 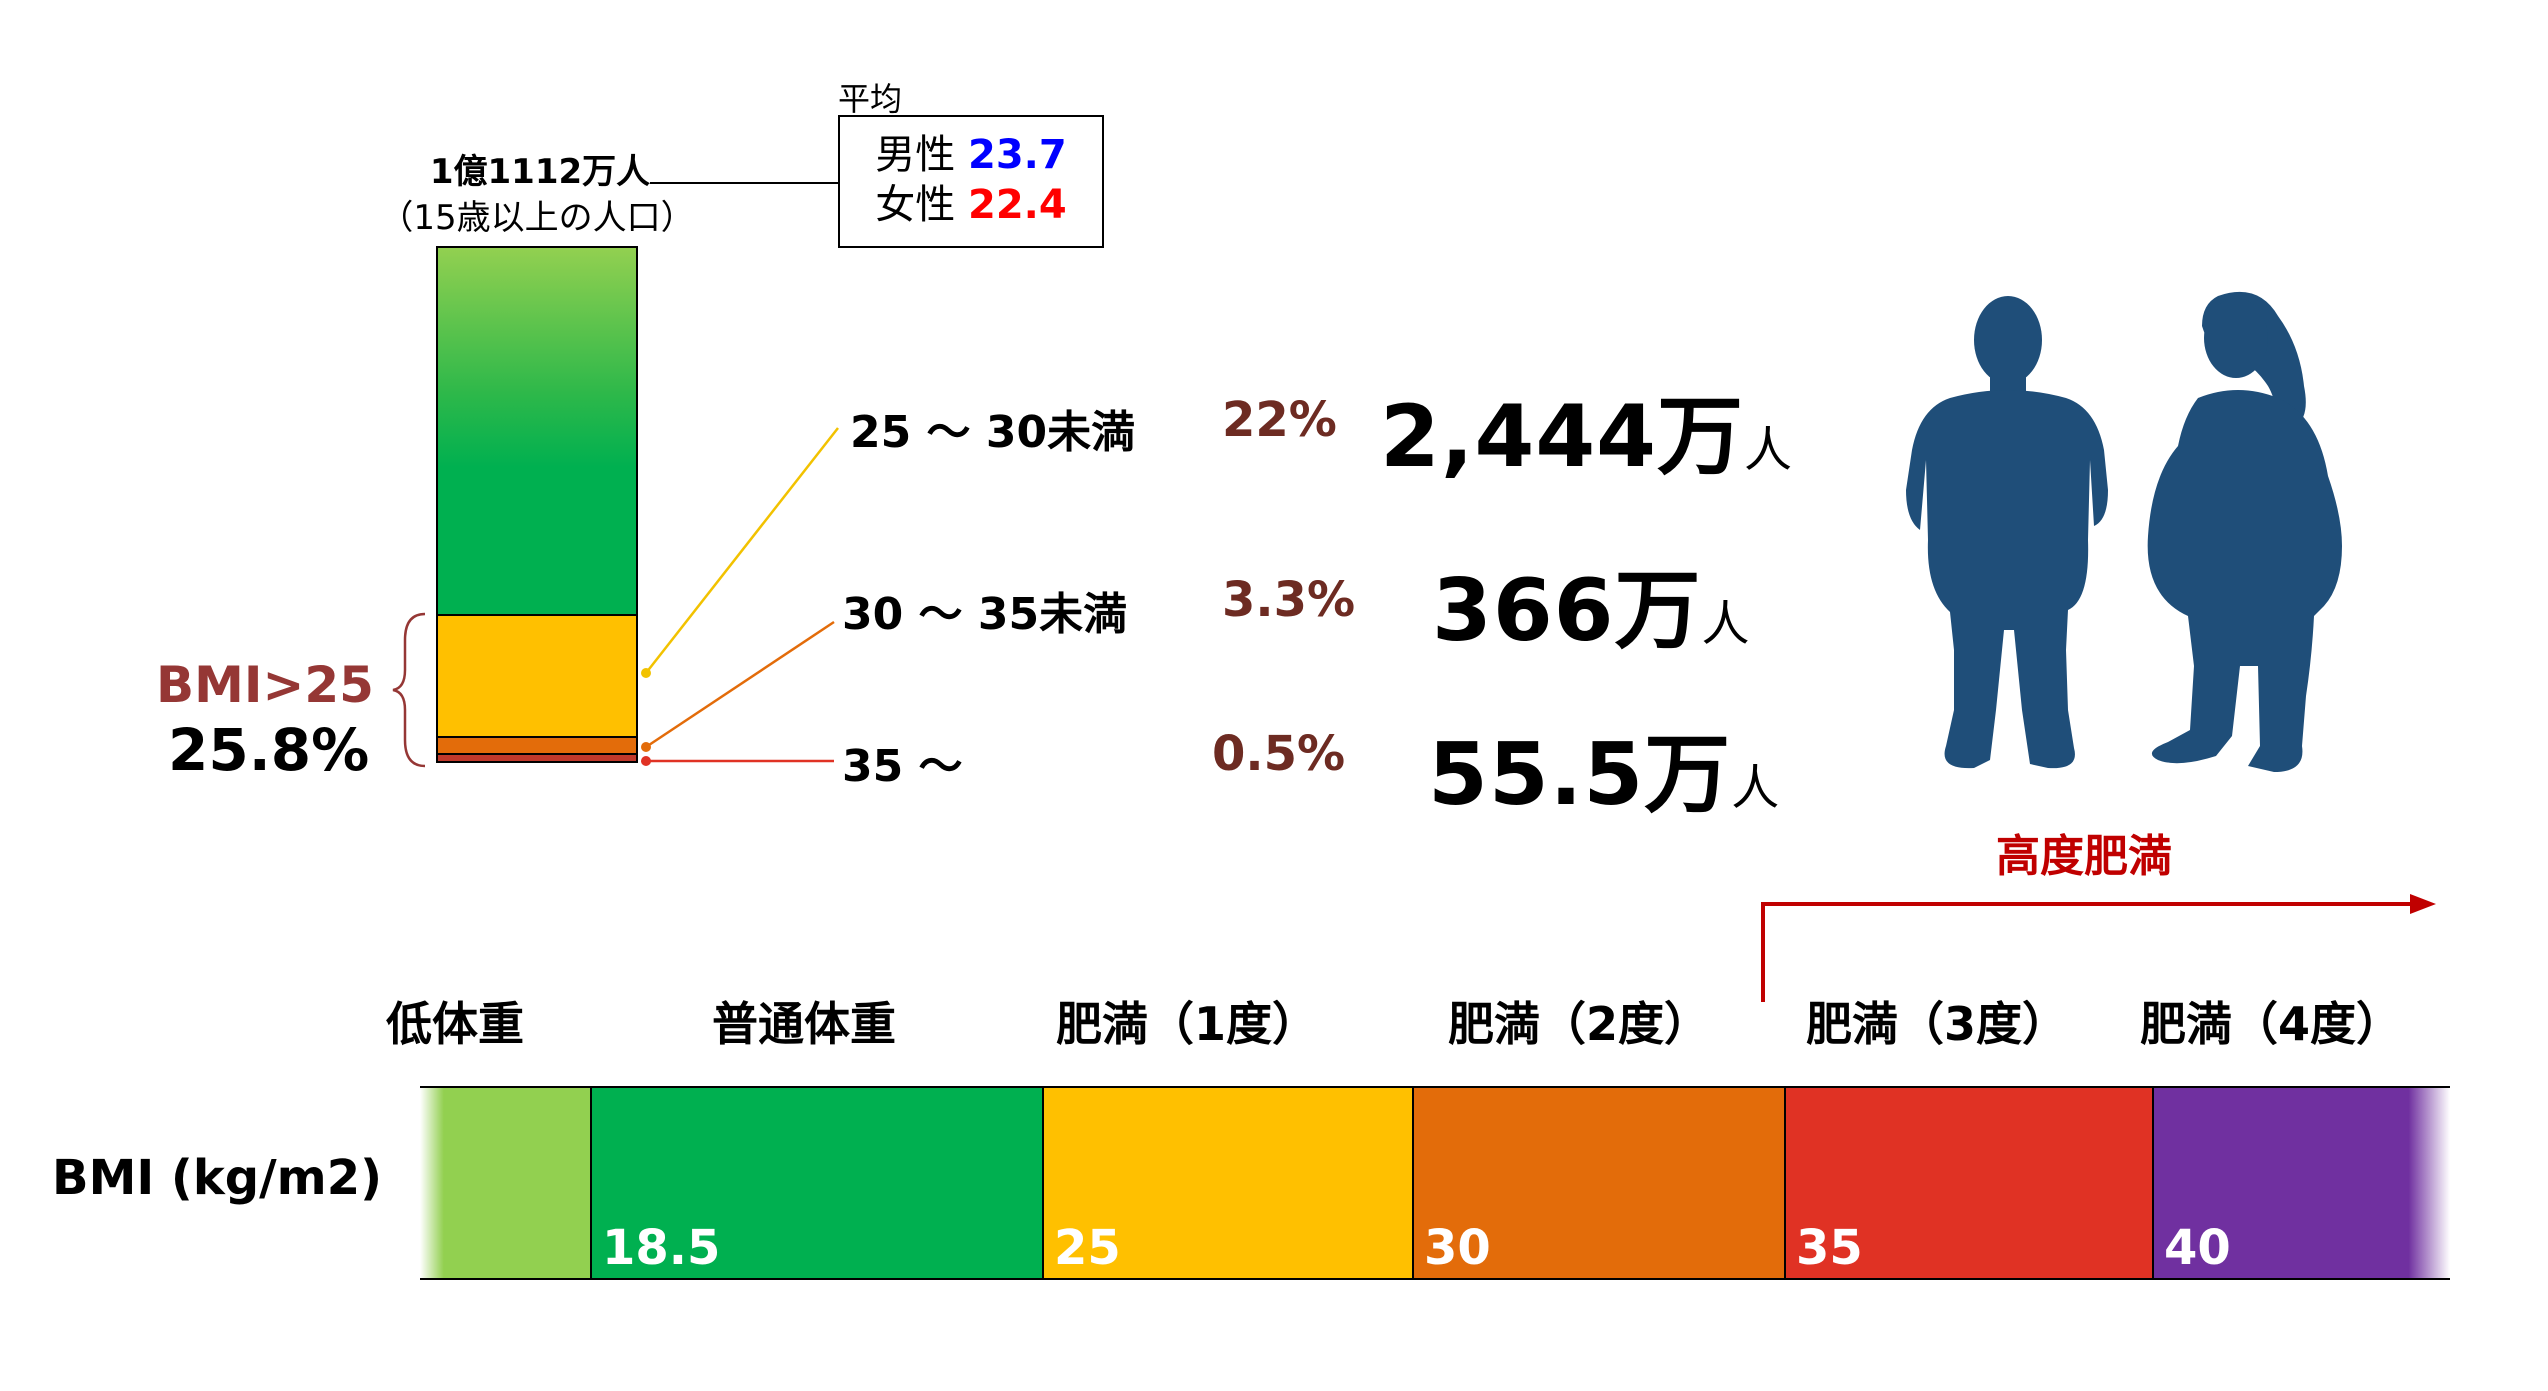 I want to click on category-range-30-35: 30 ～ 35未満, so click(x=985, y=614).